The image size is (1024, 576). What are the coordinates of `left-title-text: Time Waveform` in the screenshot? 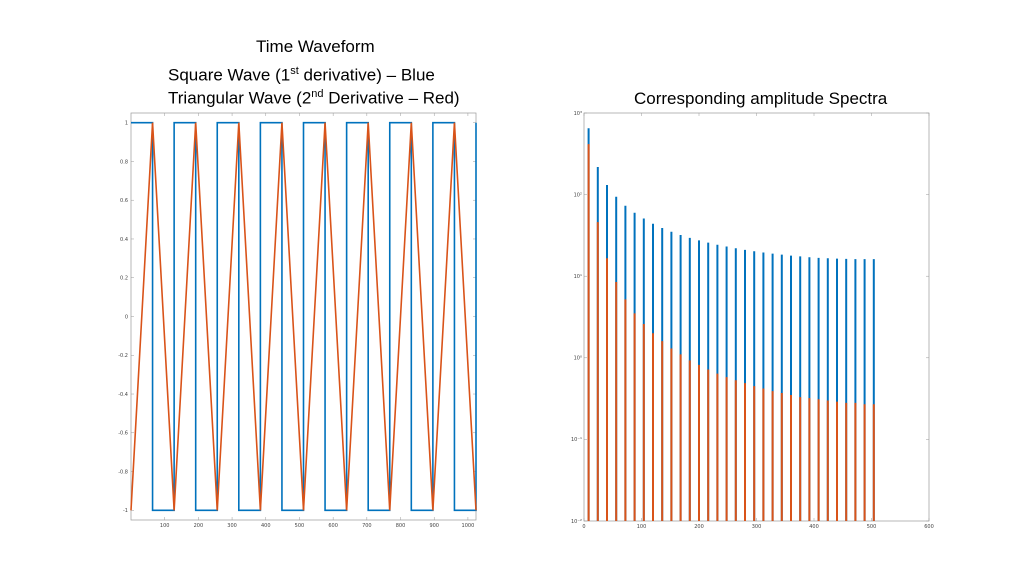 It's located at (315, 46).